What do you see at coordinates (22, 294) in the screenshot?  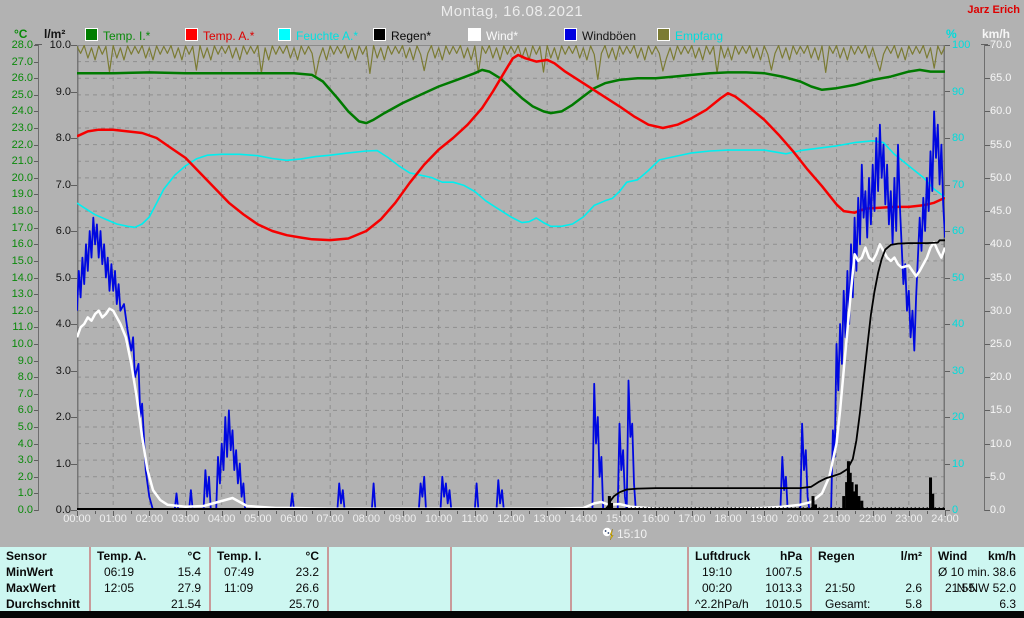 I see `temp-axis-label: 13.0` at bounding box center [22, 294].